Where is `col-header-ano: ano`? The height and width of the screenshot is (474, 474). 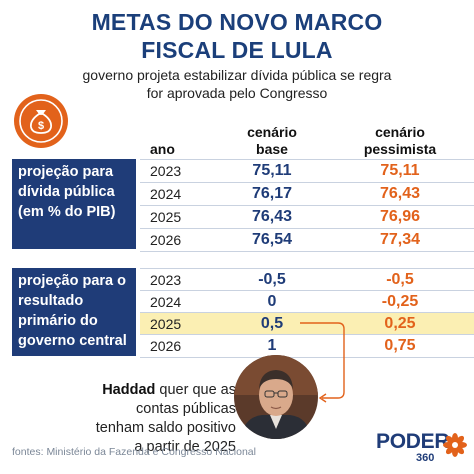 col-header-ano: ano is located at coordinates (162, 149).